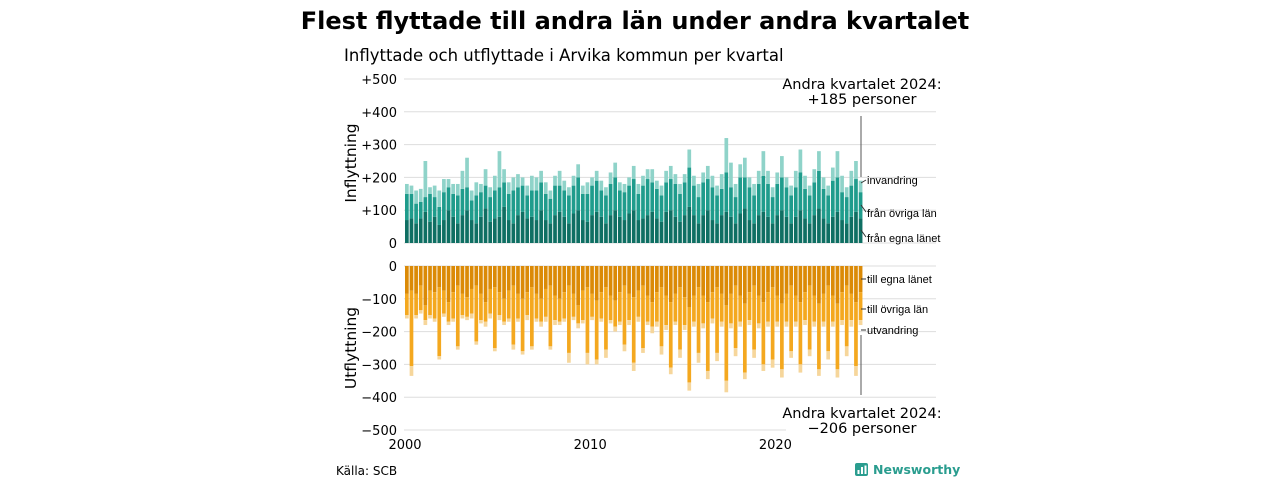  What do you see at coordinates (892, 331) in the screenshot?
I see `series-label-utvandring: utvandring` at bounding box center [892, 331].